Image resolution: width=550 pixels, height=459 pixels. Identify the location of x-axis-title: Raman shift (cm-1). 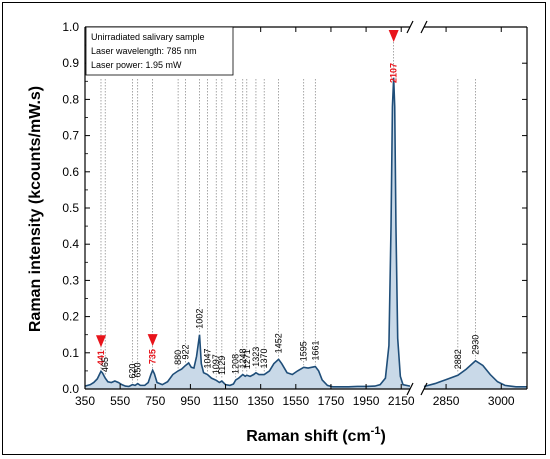
(316, 435).